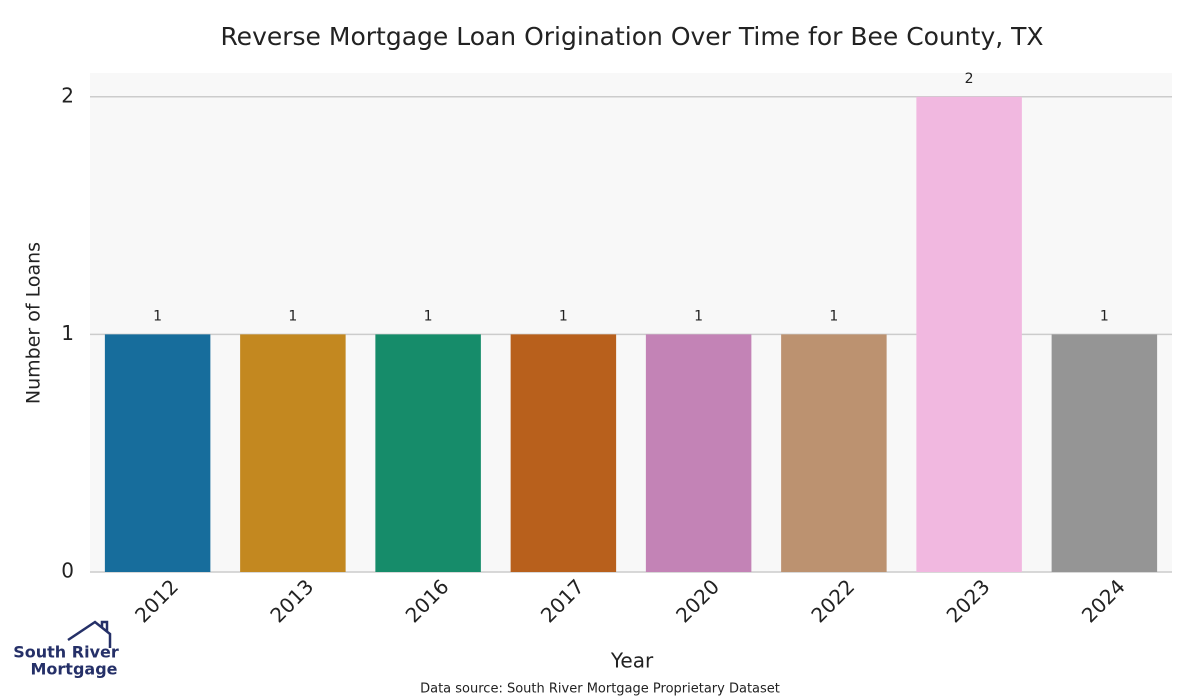  What do you see at coordinates (832, 600) in the screenshot?
I see `x-tick-label: 2022` at bounding box center [832, 600].